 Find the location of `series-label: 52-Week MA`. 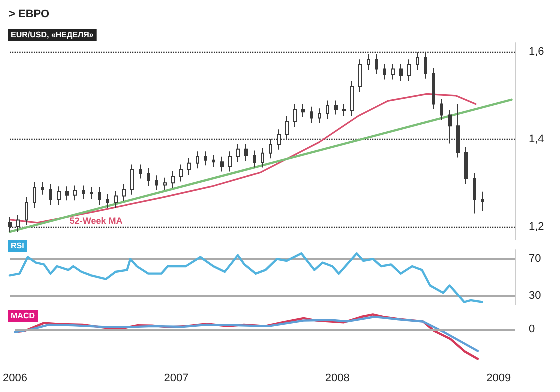

series-label: 52-Week MA is located at coordinates (97, 221).